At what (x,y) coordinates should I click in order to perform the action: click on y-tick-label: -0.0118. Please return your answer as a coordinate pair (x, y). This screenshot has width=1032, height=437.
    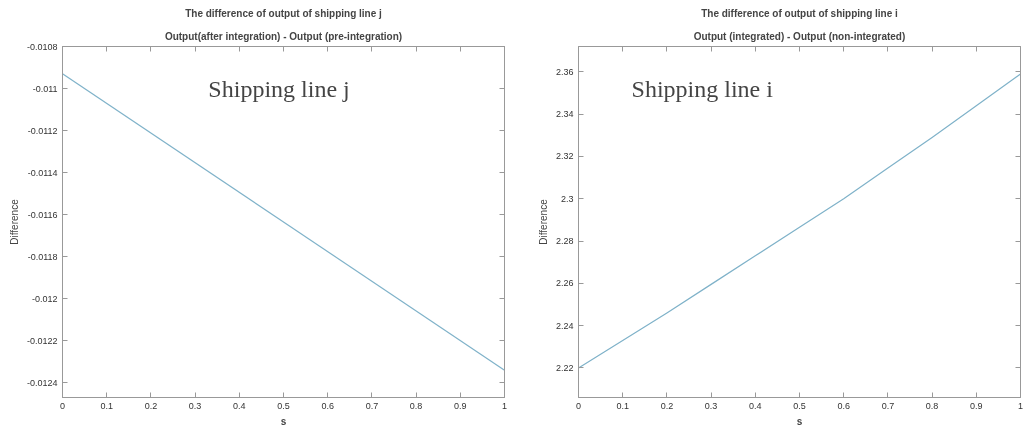
    Looking at the image, I should click on (42, 256).